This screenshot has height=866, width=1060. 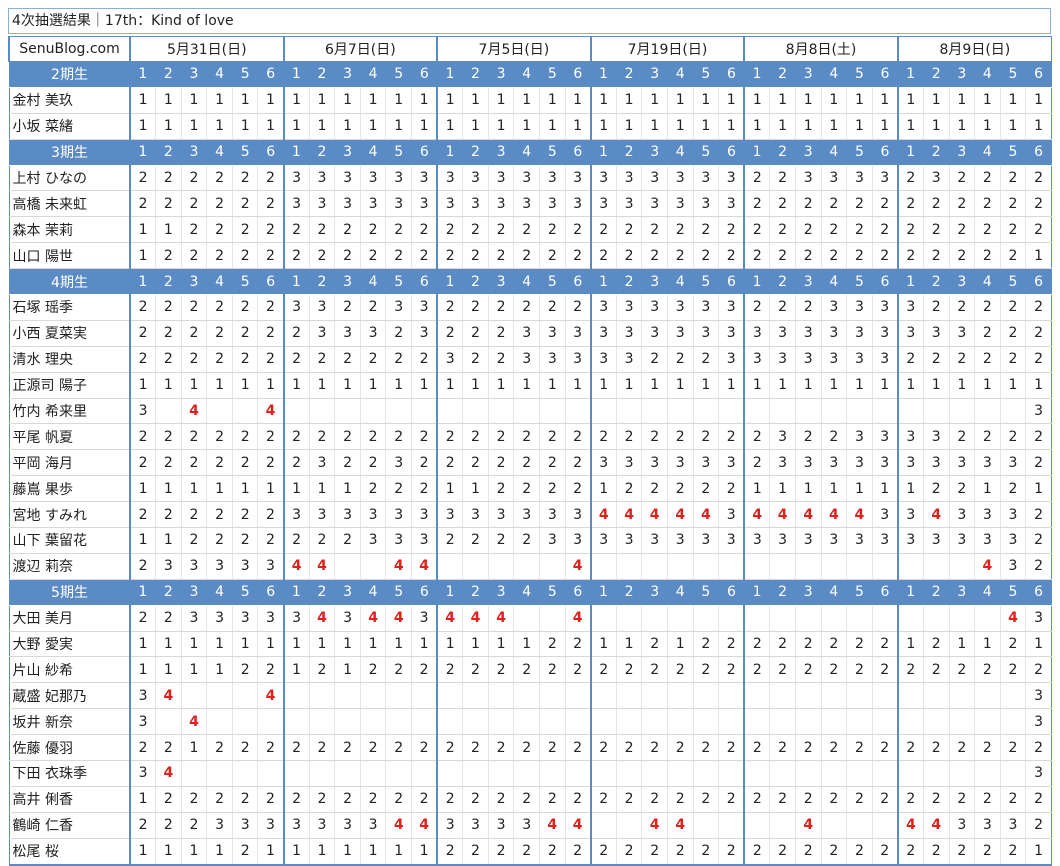 What do you see at coordinates (69, 333) in the screenshot?
I see `member-name: 小西 夏菜実` at bounding box center [69, 333].